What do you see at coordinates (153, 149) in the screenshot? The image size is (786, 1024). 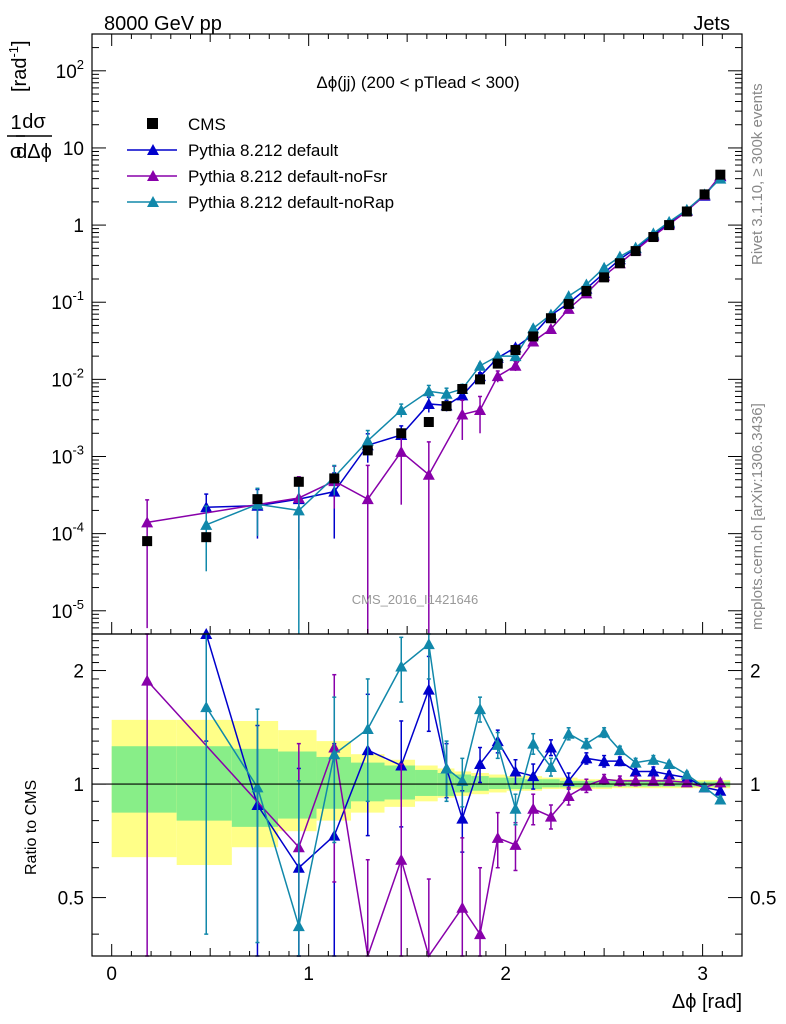 I see `legend-marker-default` at bounding box center [153, 149].